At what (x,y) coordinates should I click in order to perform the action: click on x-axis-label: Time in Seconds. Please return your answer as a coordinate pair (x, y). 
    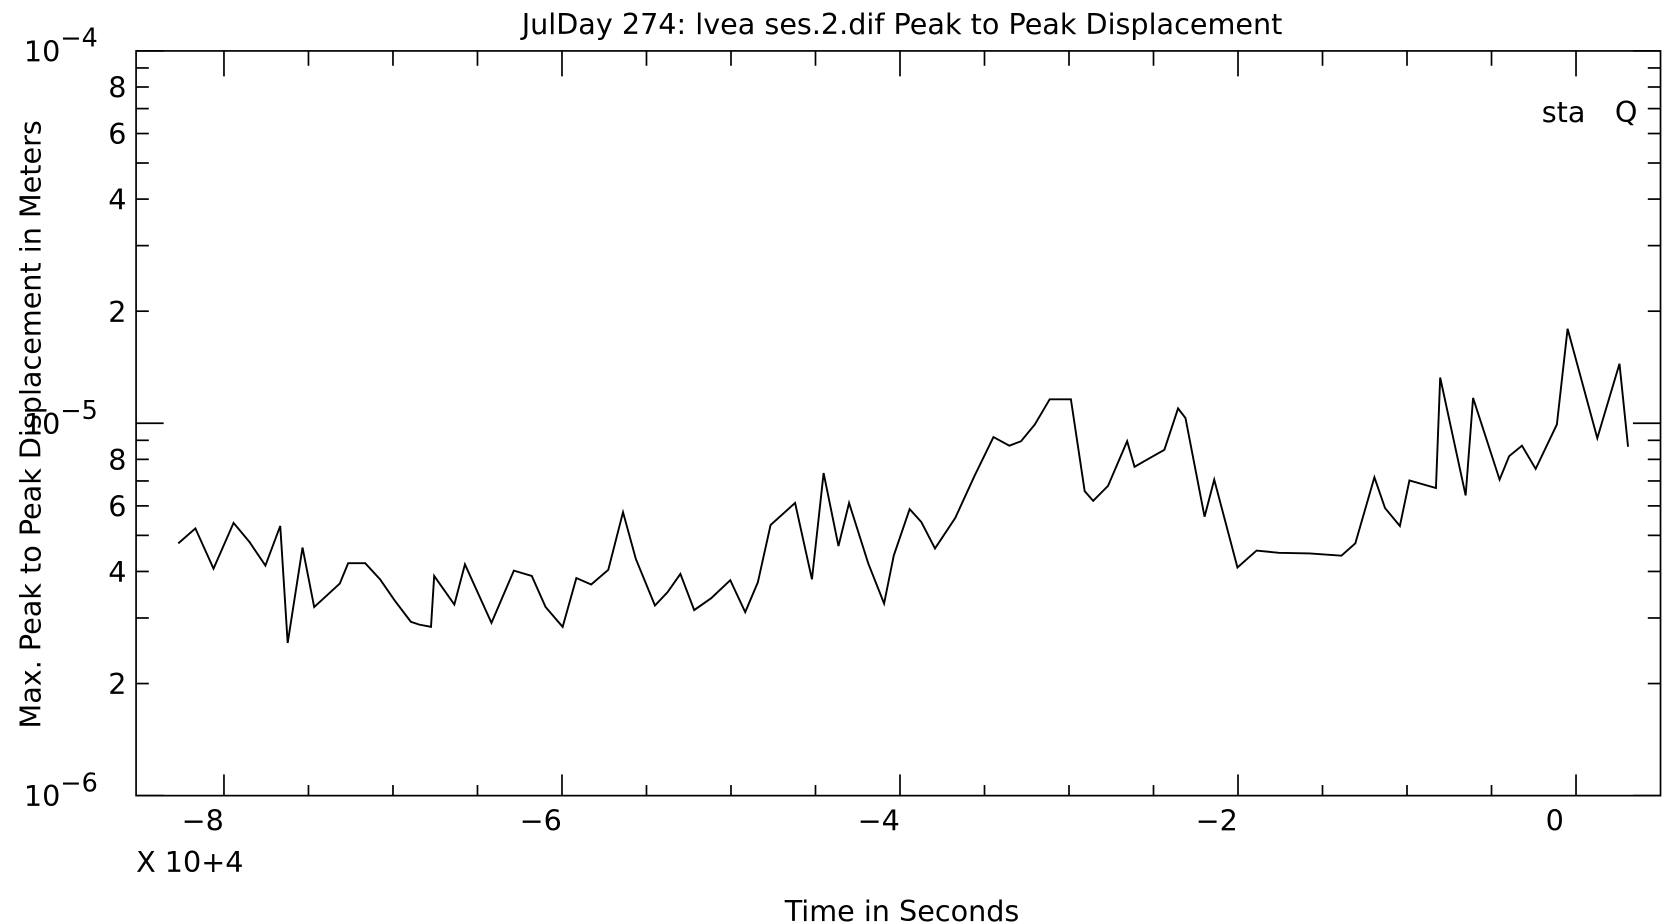
    Looking at the image, I should click on (902, 909).